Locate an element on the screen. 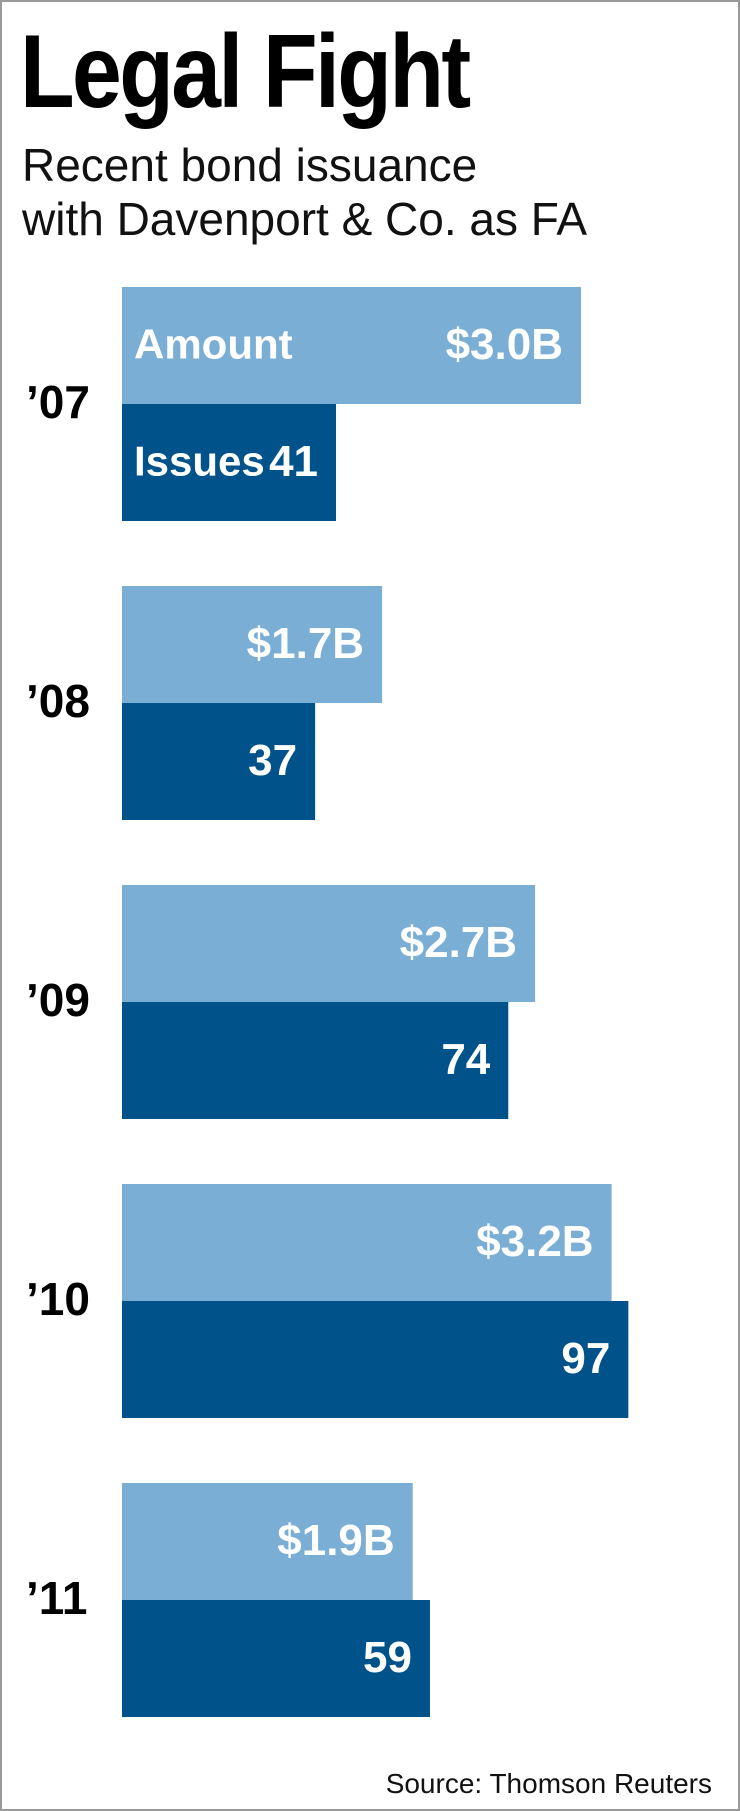  amount-value-label: $2.7B is located at coordinates (458, 942).